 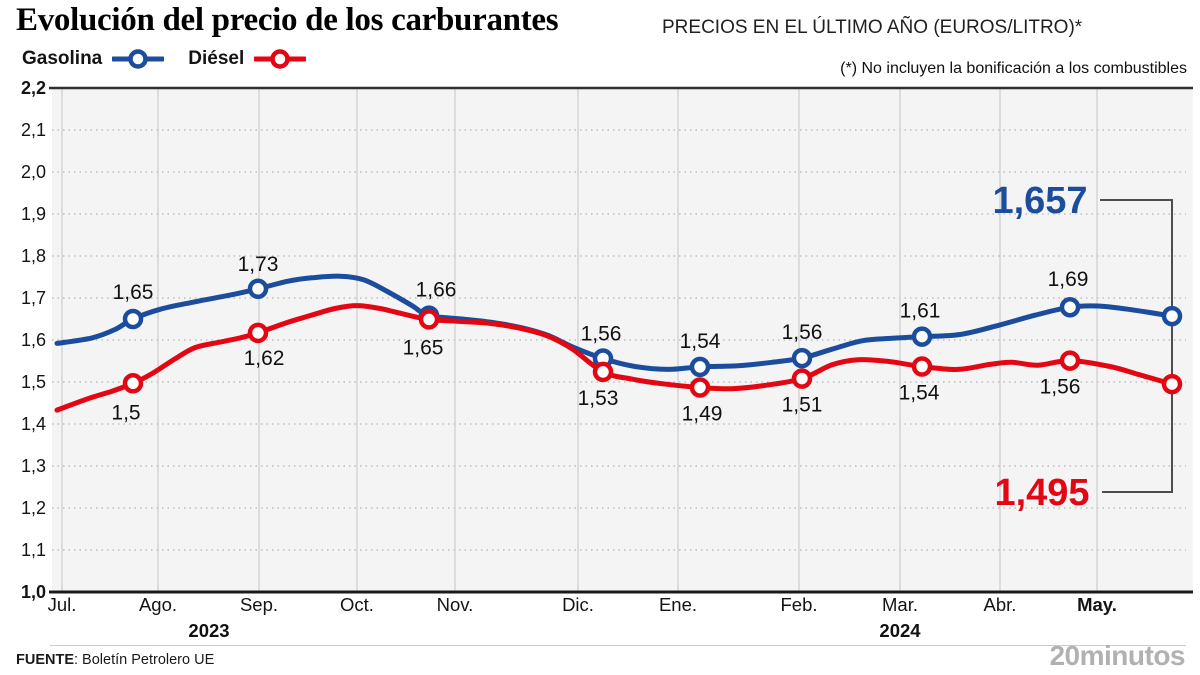 I want to click on x-month-label: Ene., so click(x=678, y=604).